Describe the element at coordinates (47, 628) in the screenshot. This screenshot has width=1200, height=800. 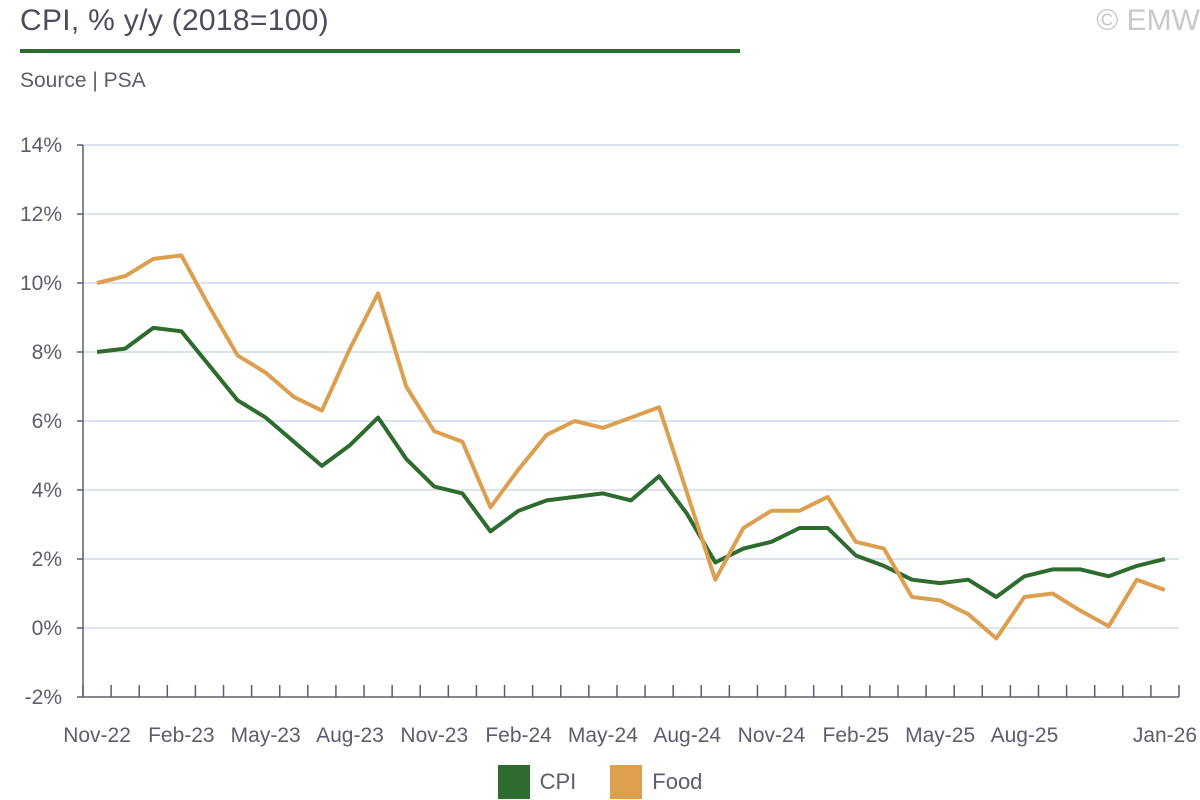
I see `y-tick-label: 0%` at that location.